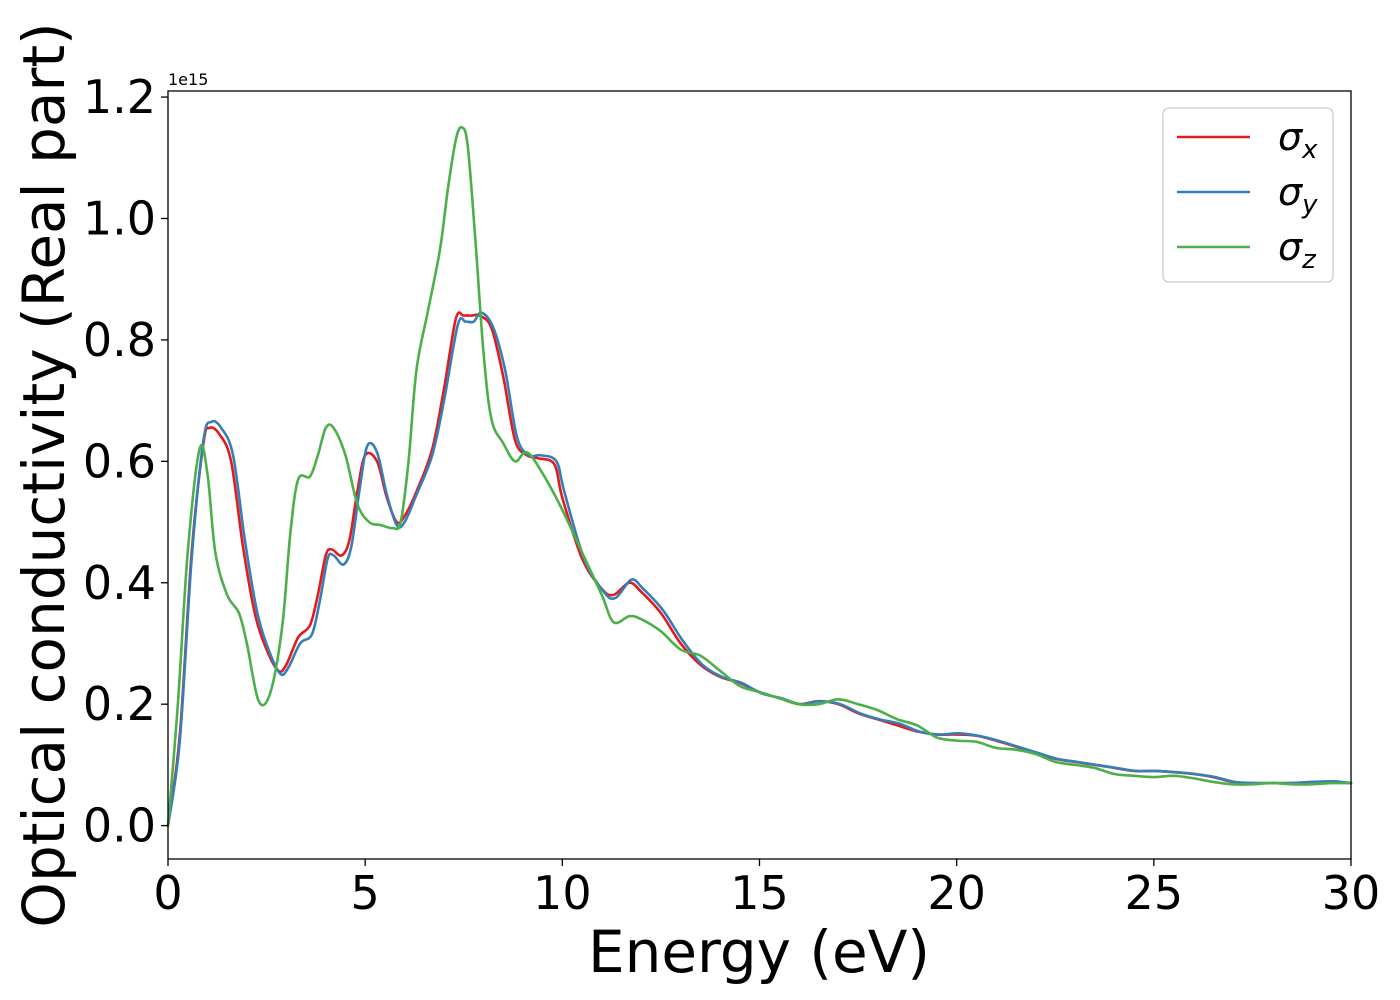  I want to click on x-axis-label: Energy (eV), so click(759, 952).